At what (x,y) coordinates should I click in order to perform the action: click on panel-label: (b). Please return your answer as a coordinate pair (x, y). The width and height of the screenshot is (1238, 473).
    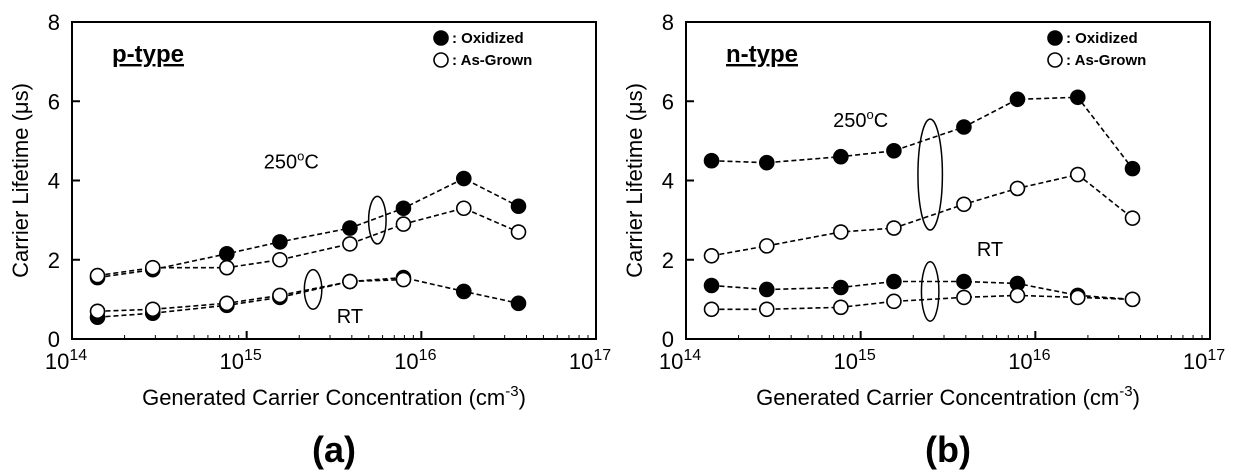
    Looking at the image, I should click on (948, 449).